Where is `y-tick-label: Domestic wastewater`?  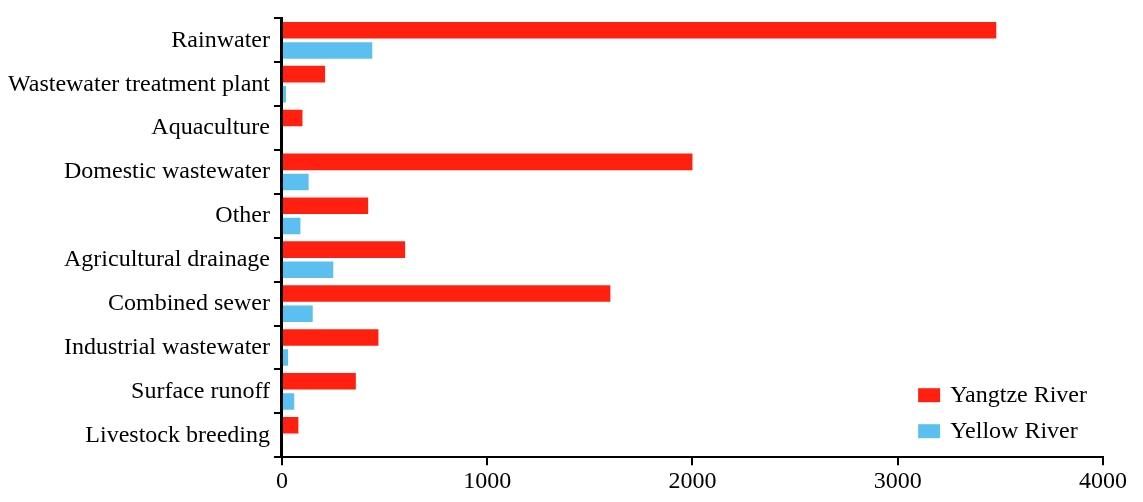 y-tick-label: Domestic wastewater is located at coordinates (167, 170).